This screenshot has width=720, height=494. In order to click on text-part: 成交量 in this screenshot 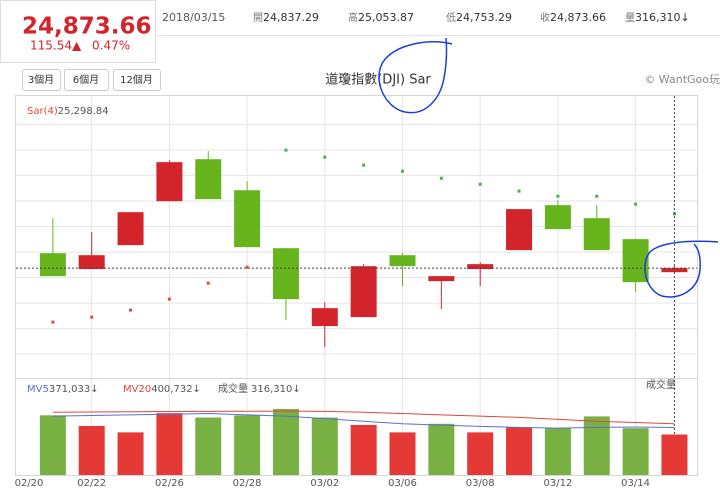, I will do `click(233, 388)`.